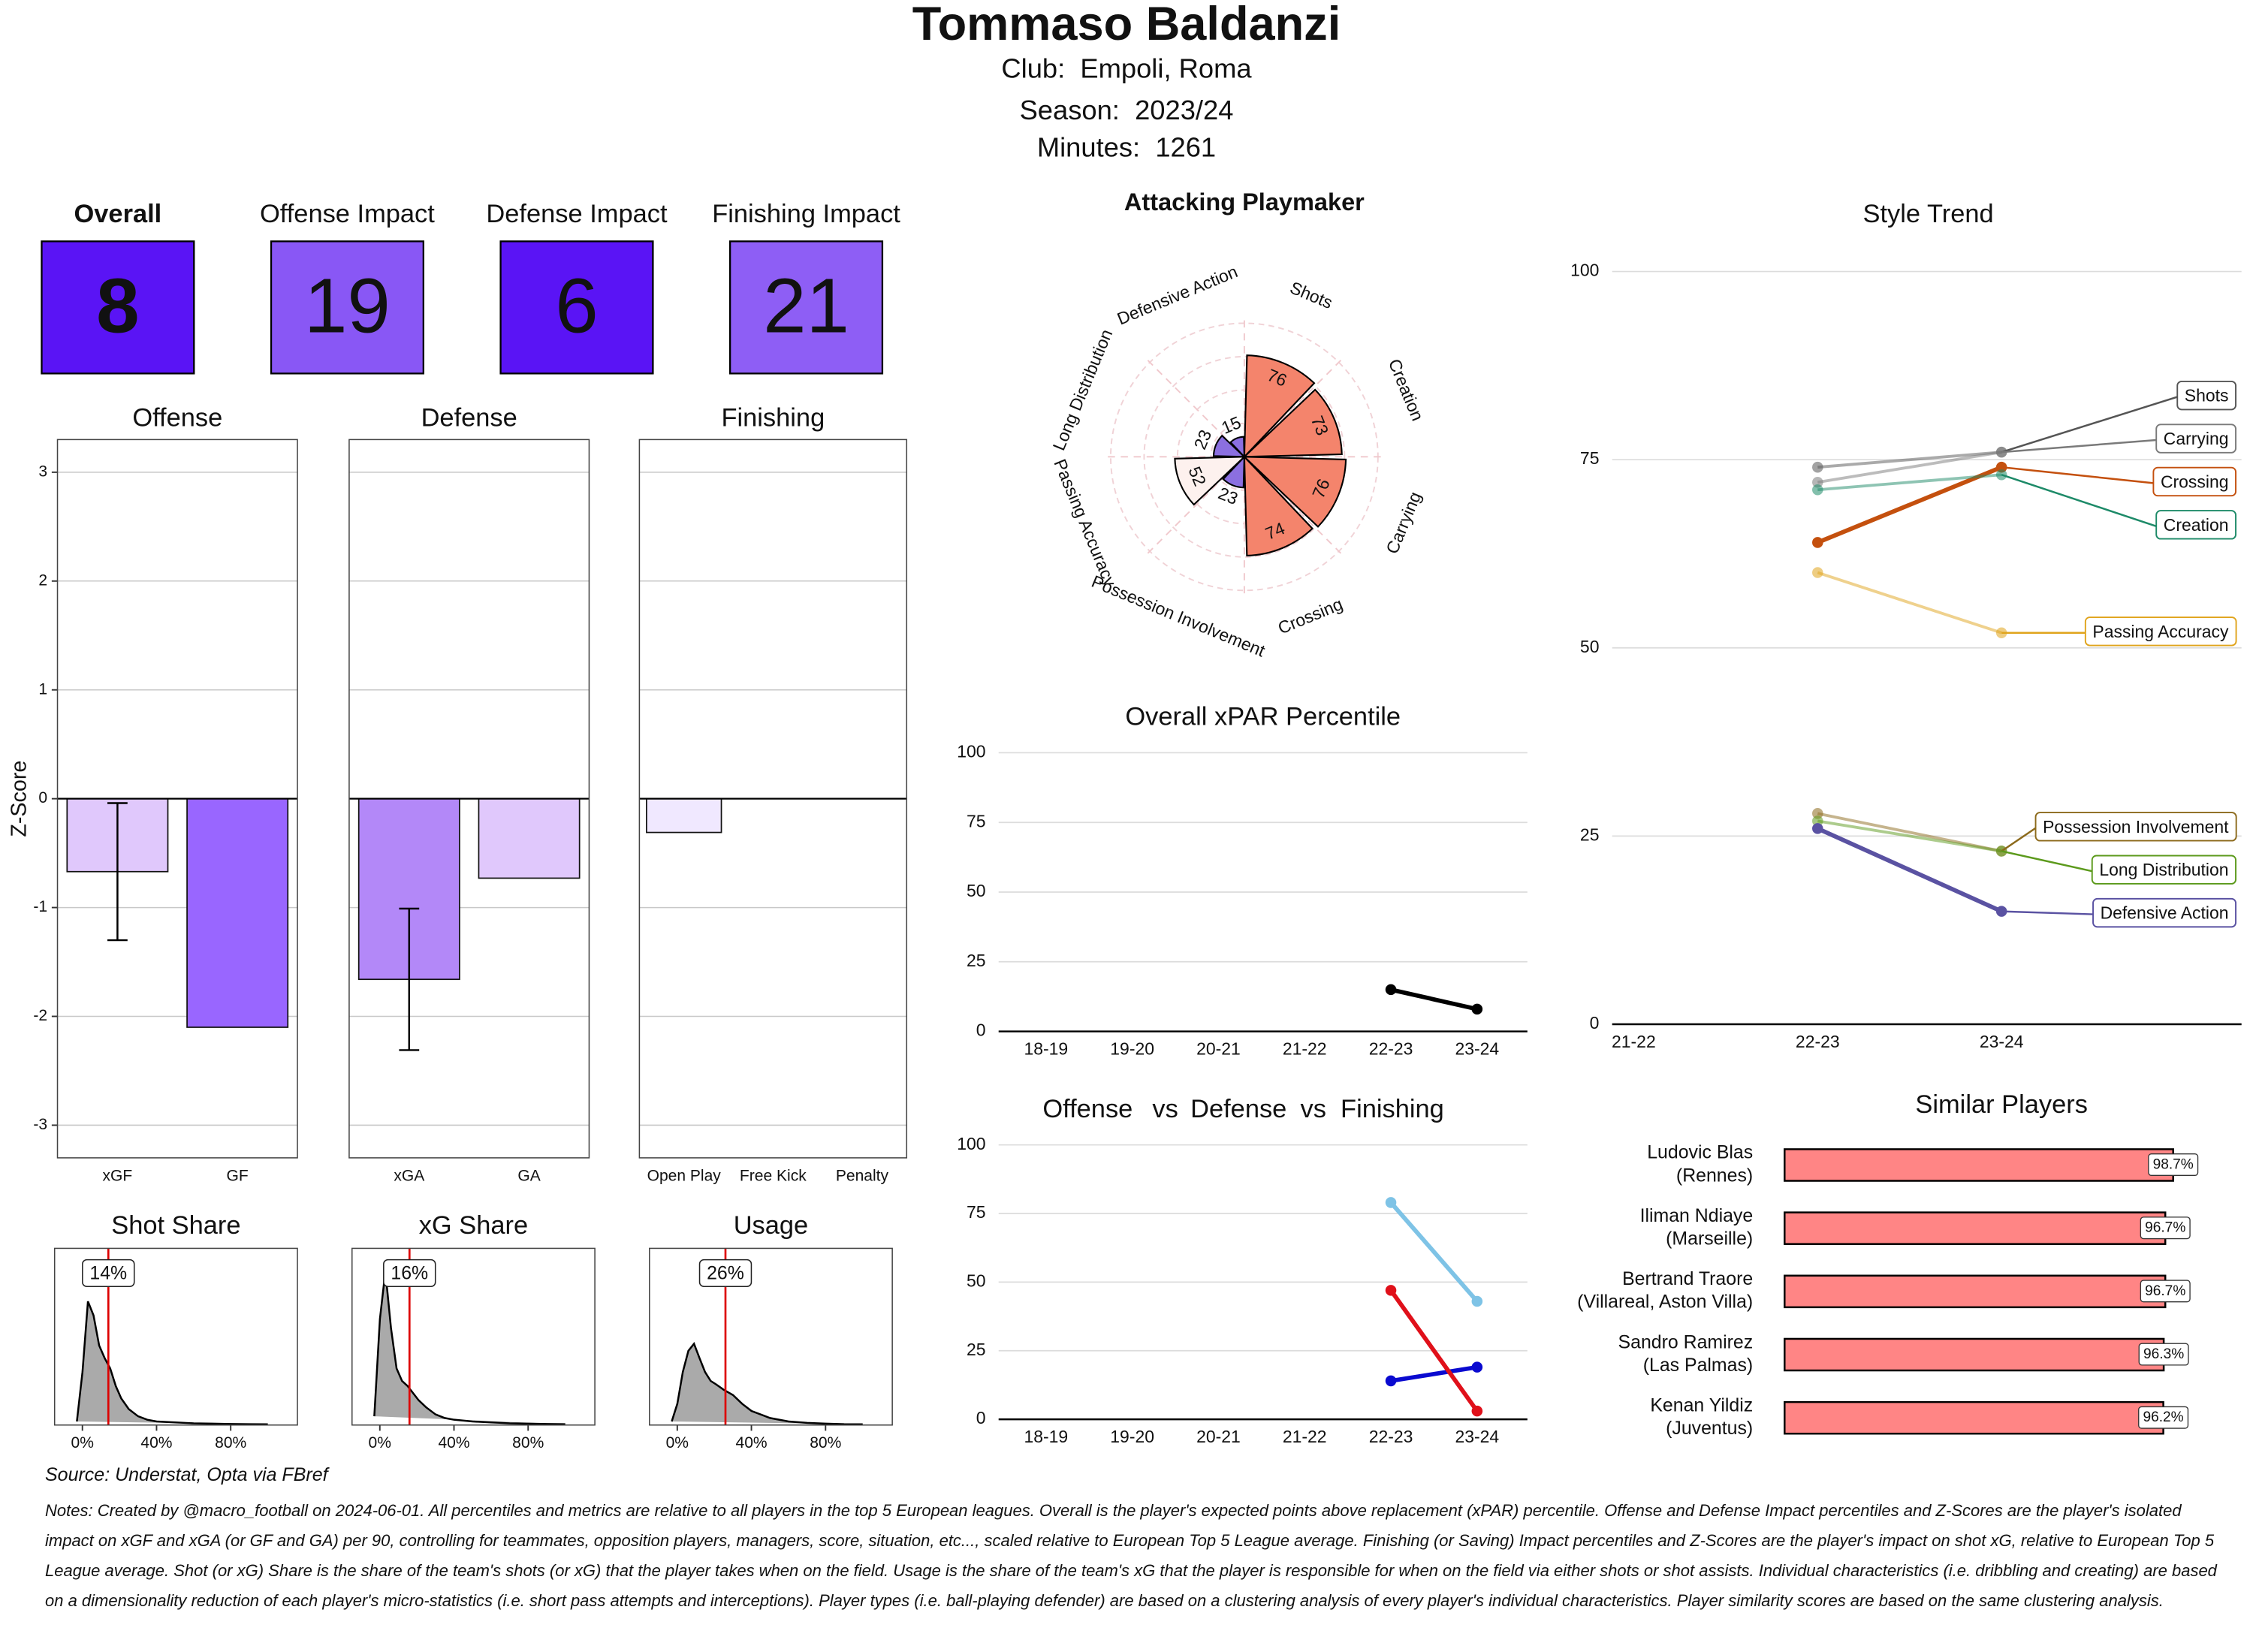  I want to click on chart-title: Attacking Playmaker, so click(1245, 202).